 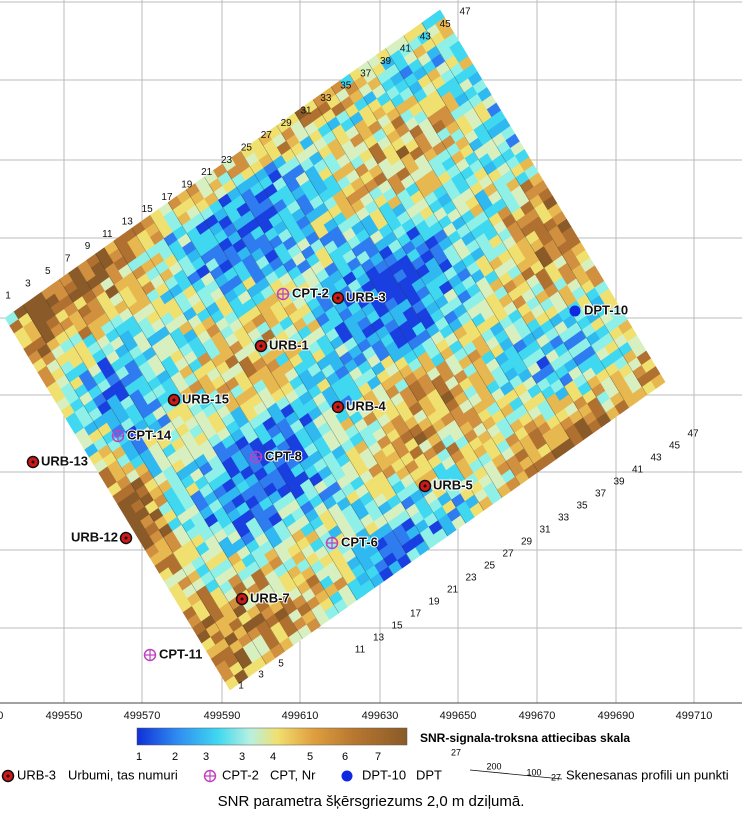 I want to click on legend-icon-label: URB-3, so click(x=36, y=774).